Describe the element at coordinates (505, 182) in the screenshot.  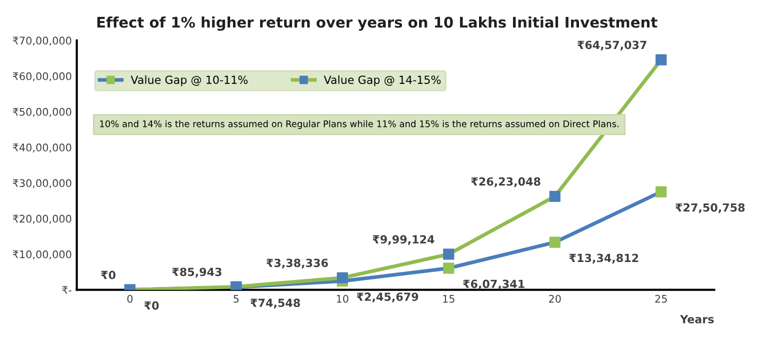
I see `data-label: ₹26,23,048` at that location.